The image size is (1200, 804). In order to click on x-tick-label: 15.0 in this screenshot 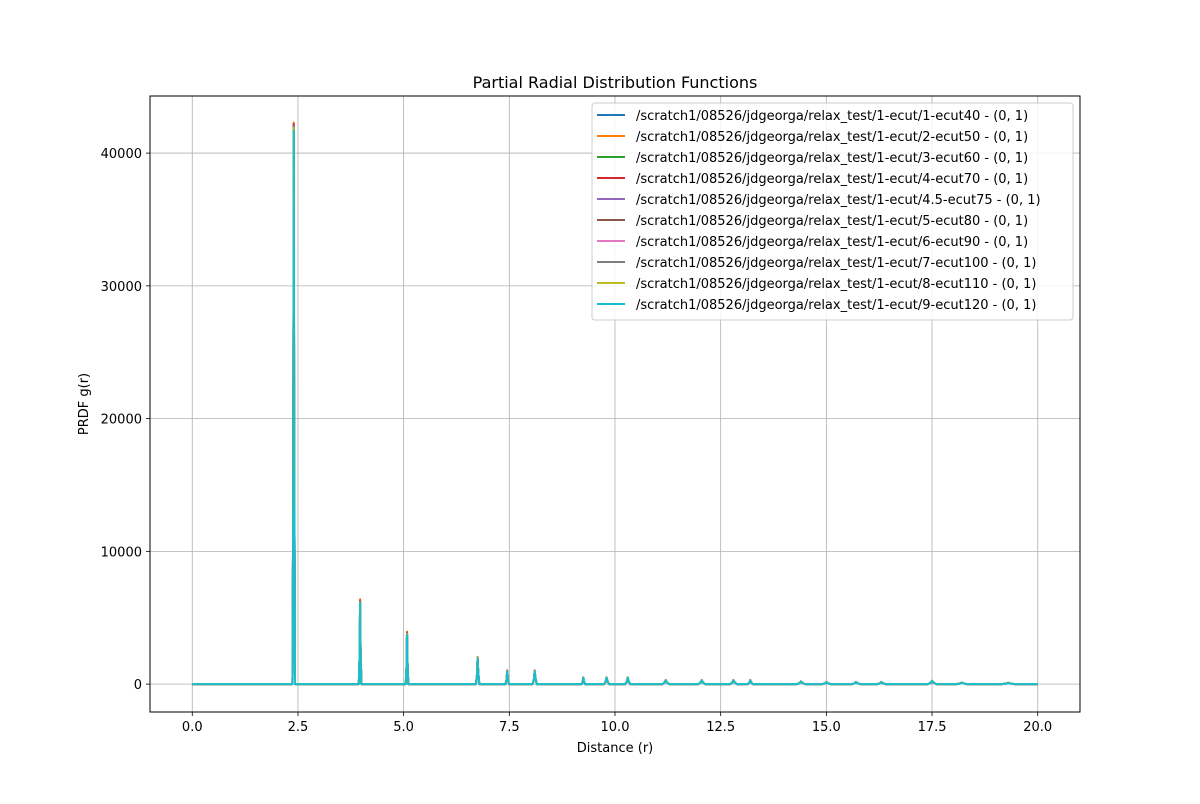, I will do `click(826, 727)`.